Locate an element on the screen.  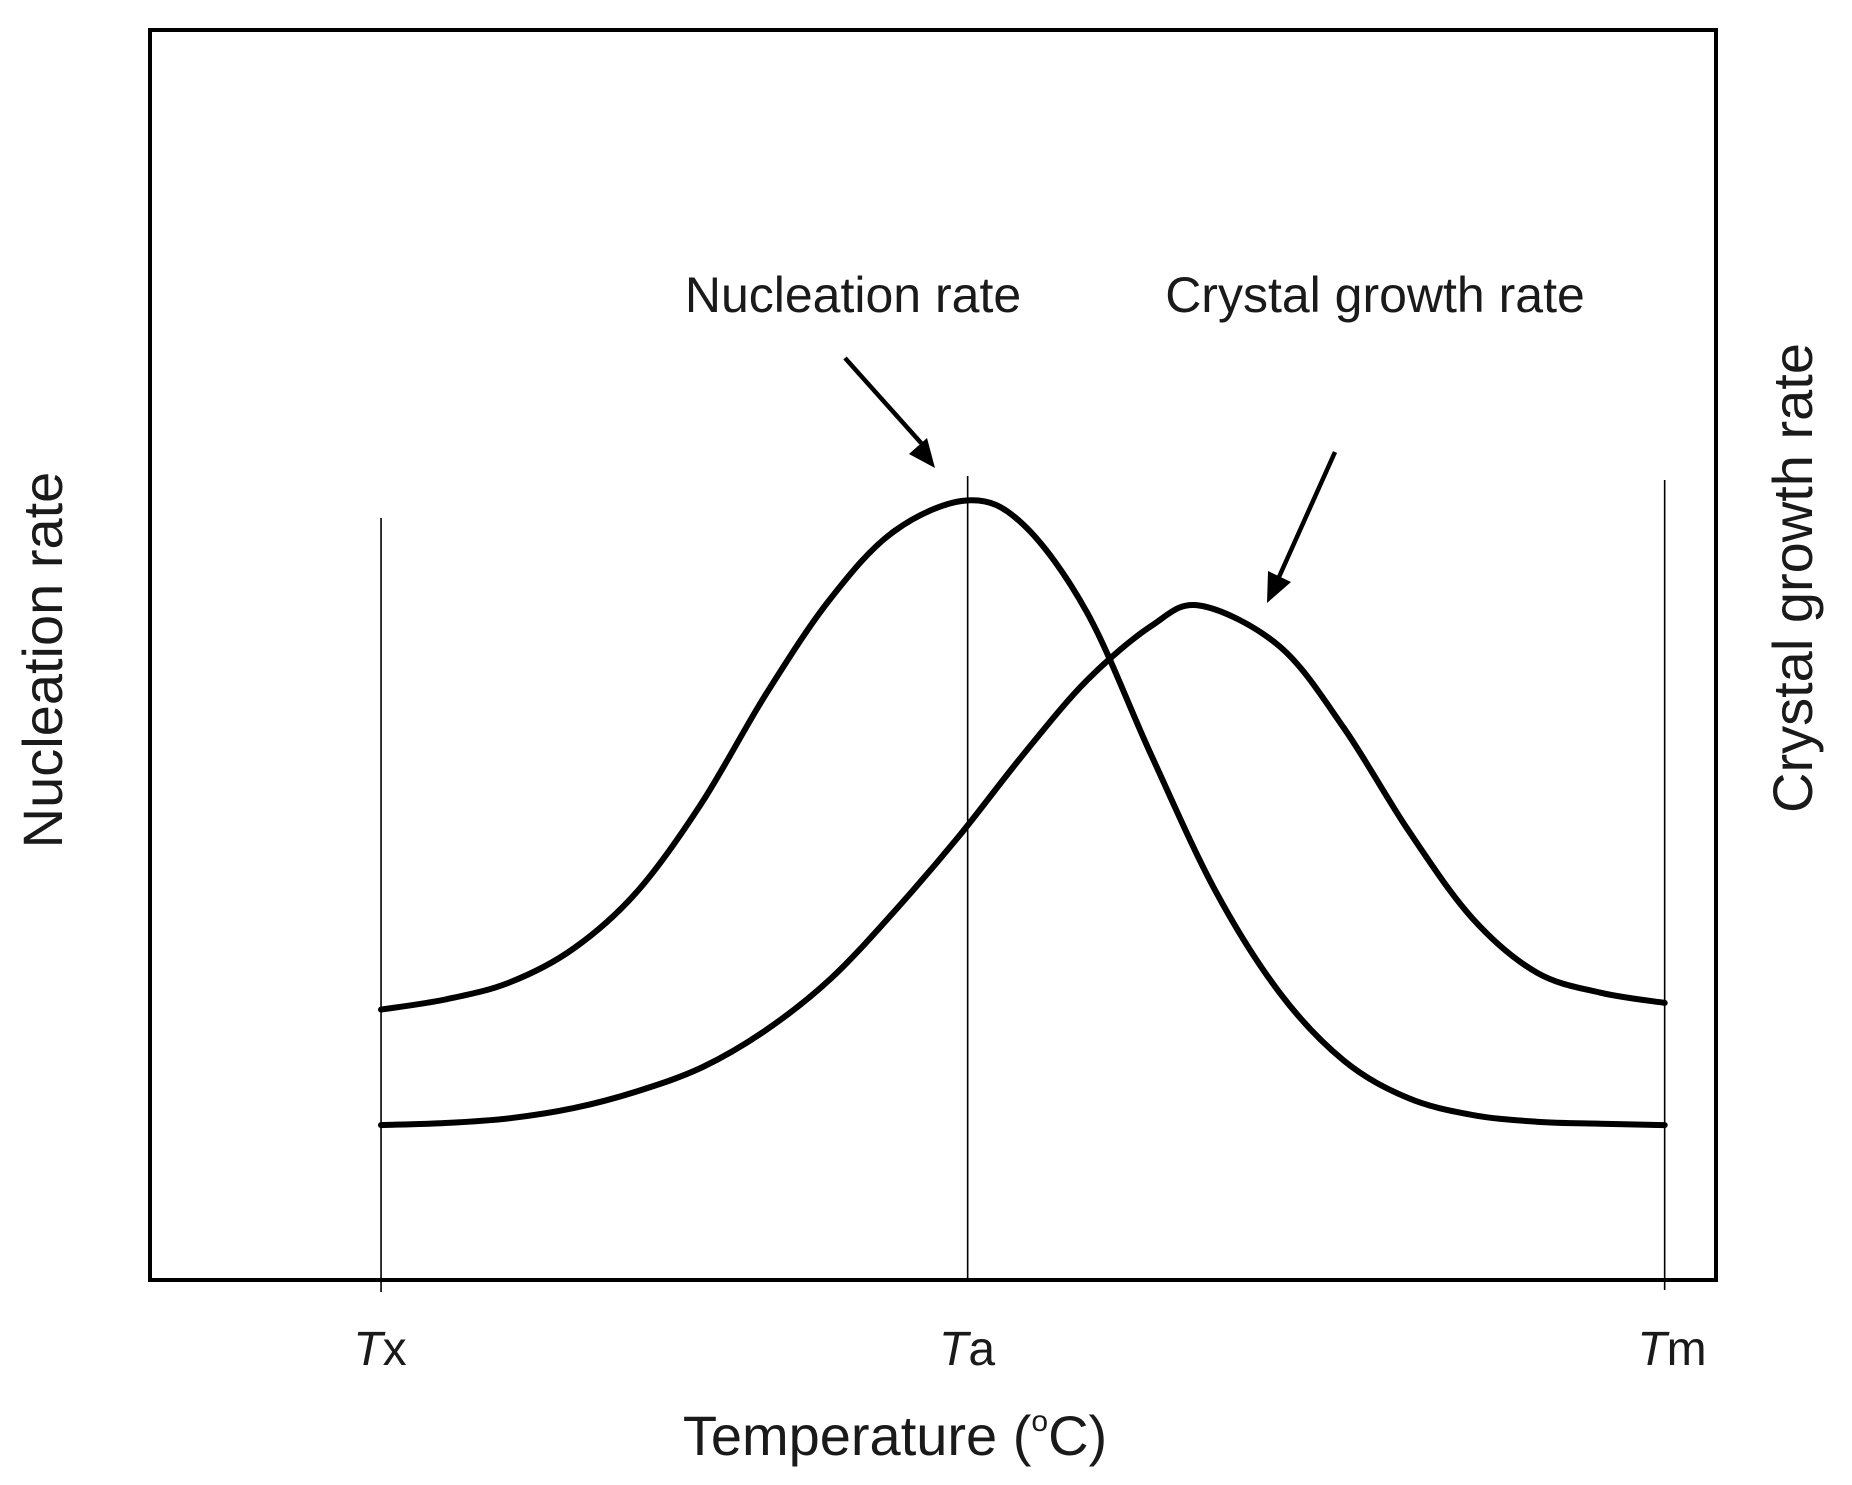
growth-arrow-shaft is located at coordinates (1307, 514).